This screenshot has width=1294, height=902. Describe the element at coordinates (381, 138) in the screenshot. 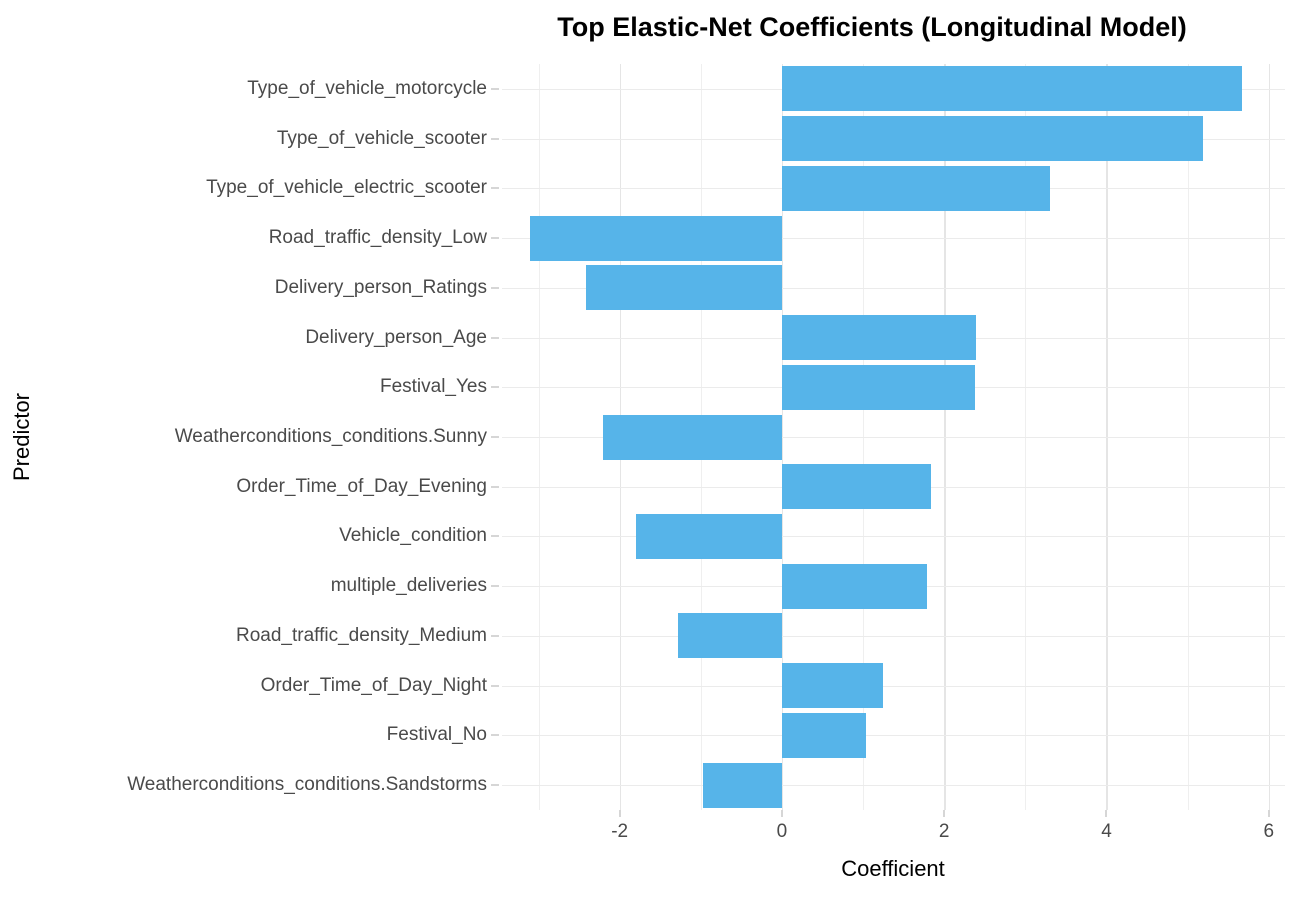

I see `y-tick-label: Type_of_vehicle_scooter` at that location.